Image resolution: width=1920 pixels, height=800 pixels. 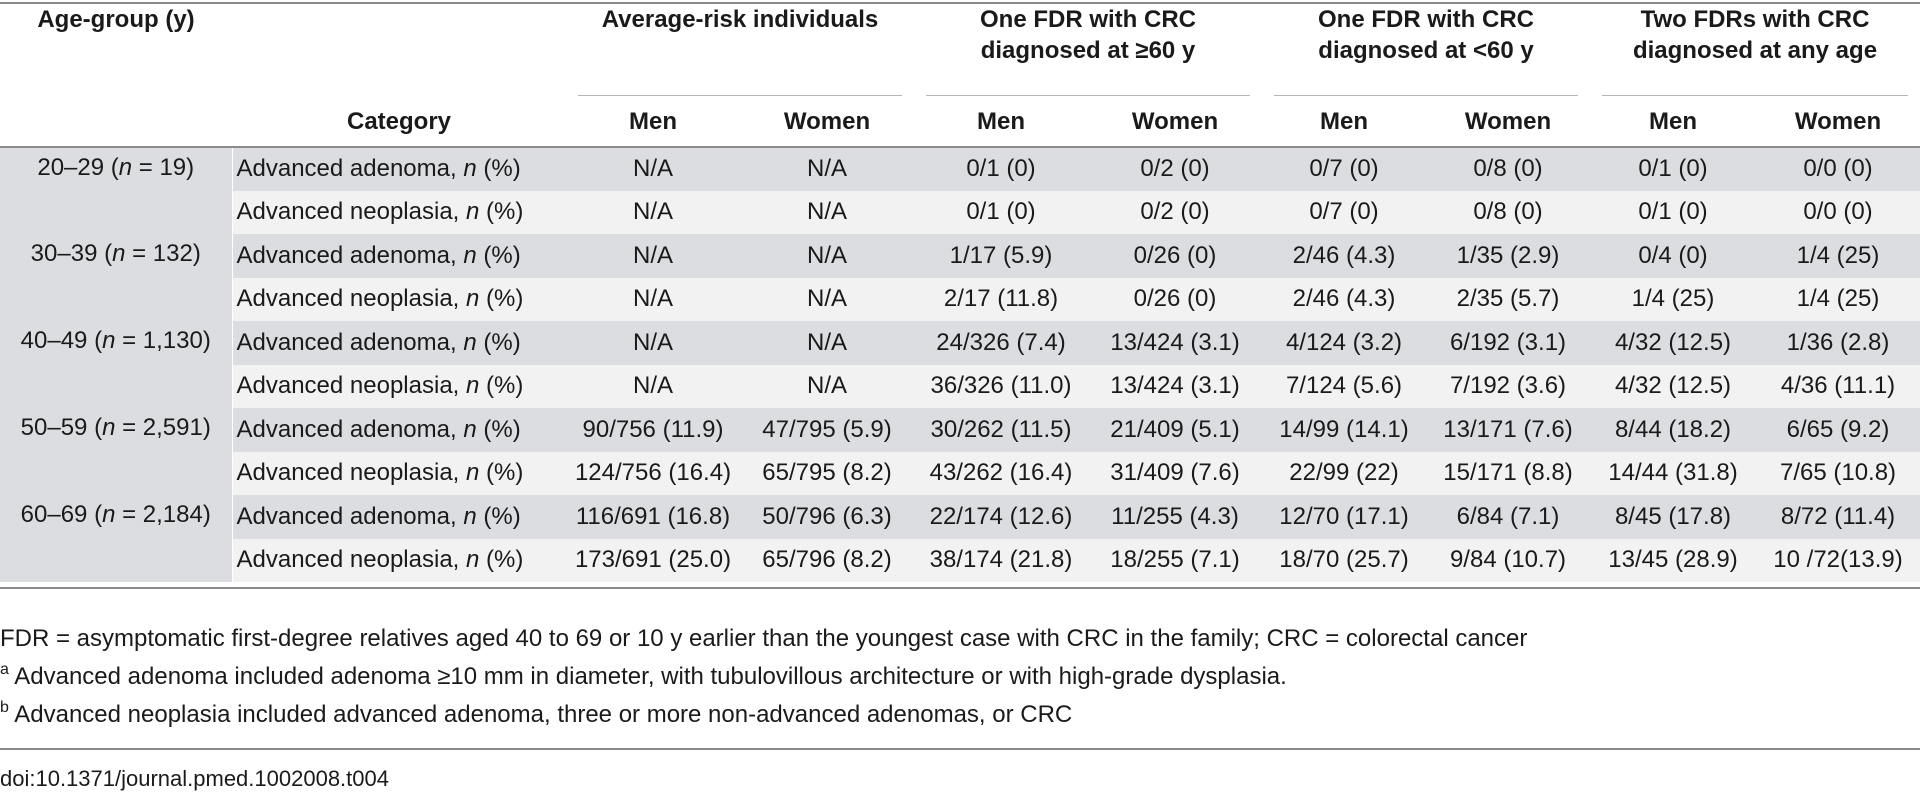 I want to click on value-cell: 36/326 (11.0), so click(x=1001, y=386).